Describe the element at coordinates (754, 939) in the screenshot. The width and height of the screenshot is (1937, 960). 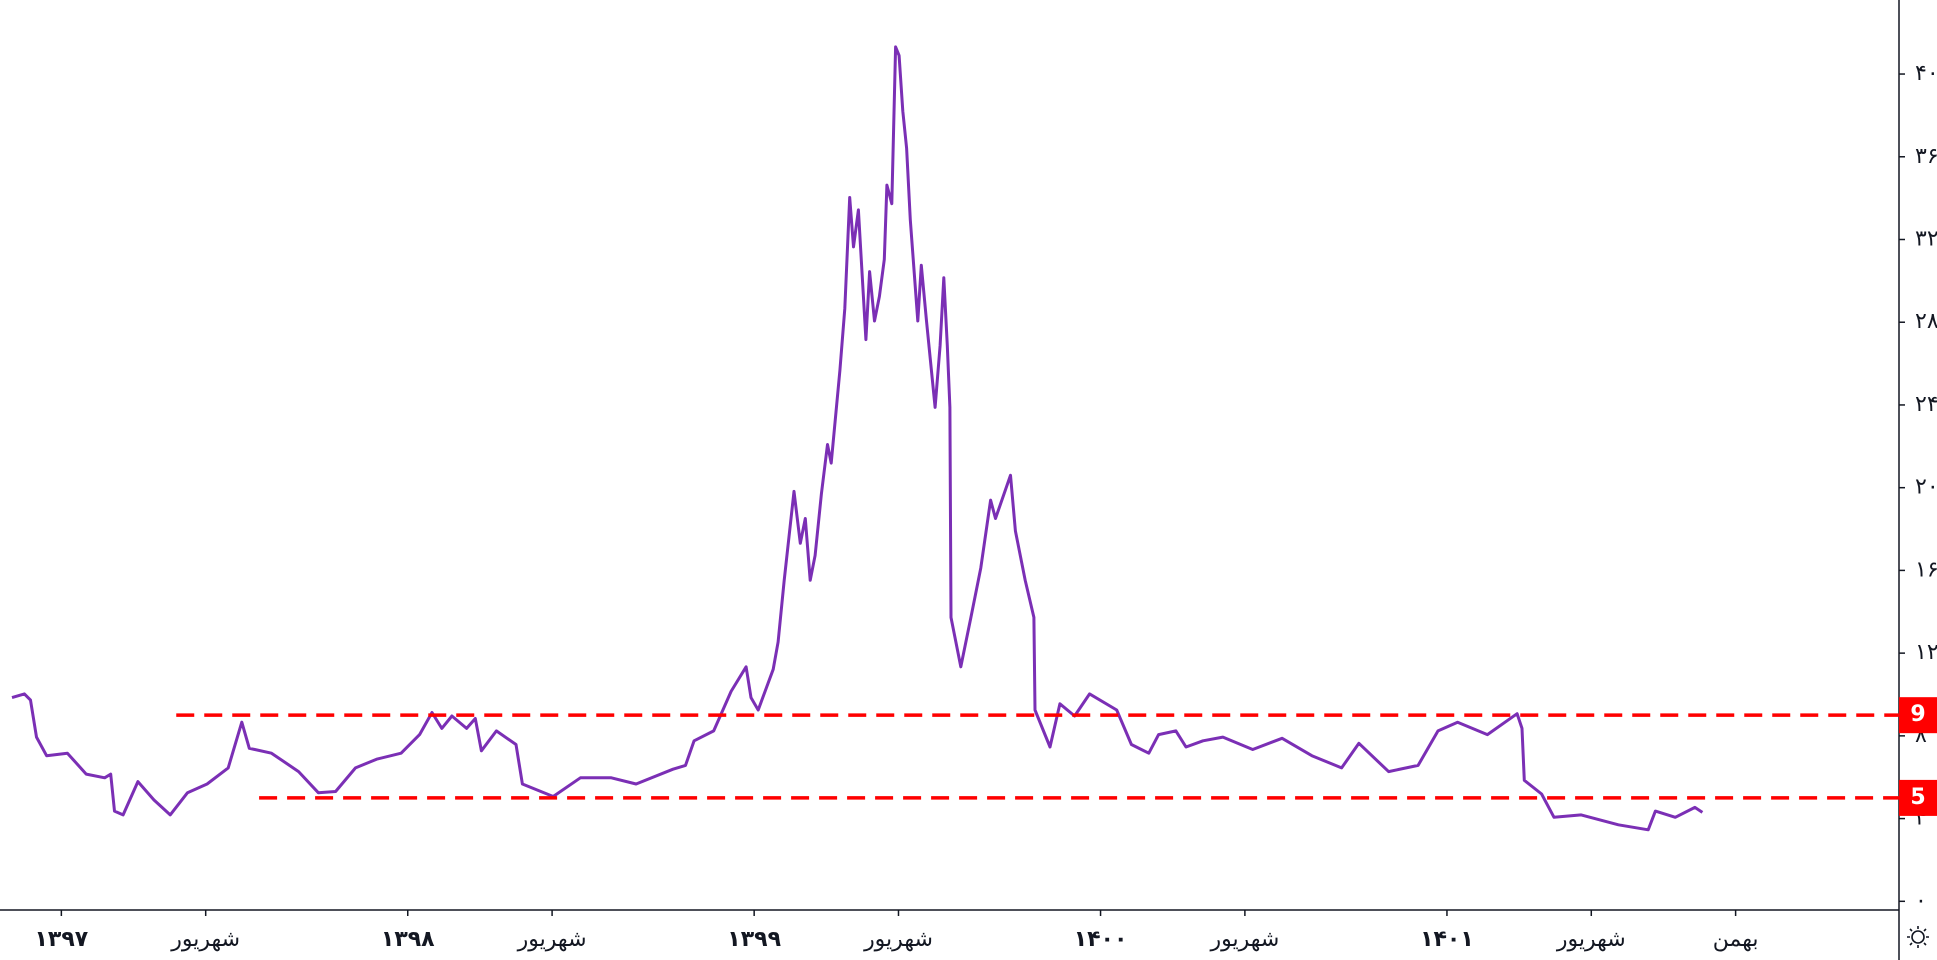
I see `x-tick-label: ۱۳۹۹` at that location.